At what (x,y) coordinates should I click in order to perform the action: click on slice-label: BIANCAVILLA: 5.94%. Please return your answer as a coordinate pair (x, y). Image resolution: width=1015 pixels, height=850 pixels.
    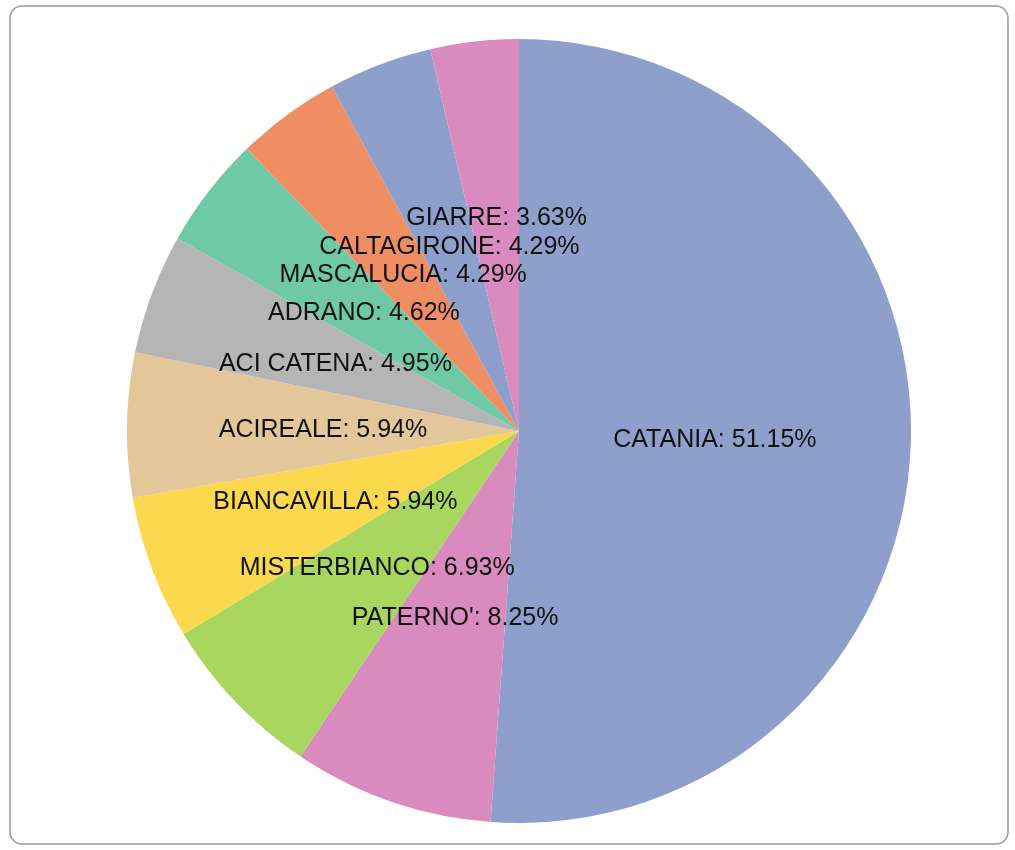
    Looking at the image, I should click on (335, 499).